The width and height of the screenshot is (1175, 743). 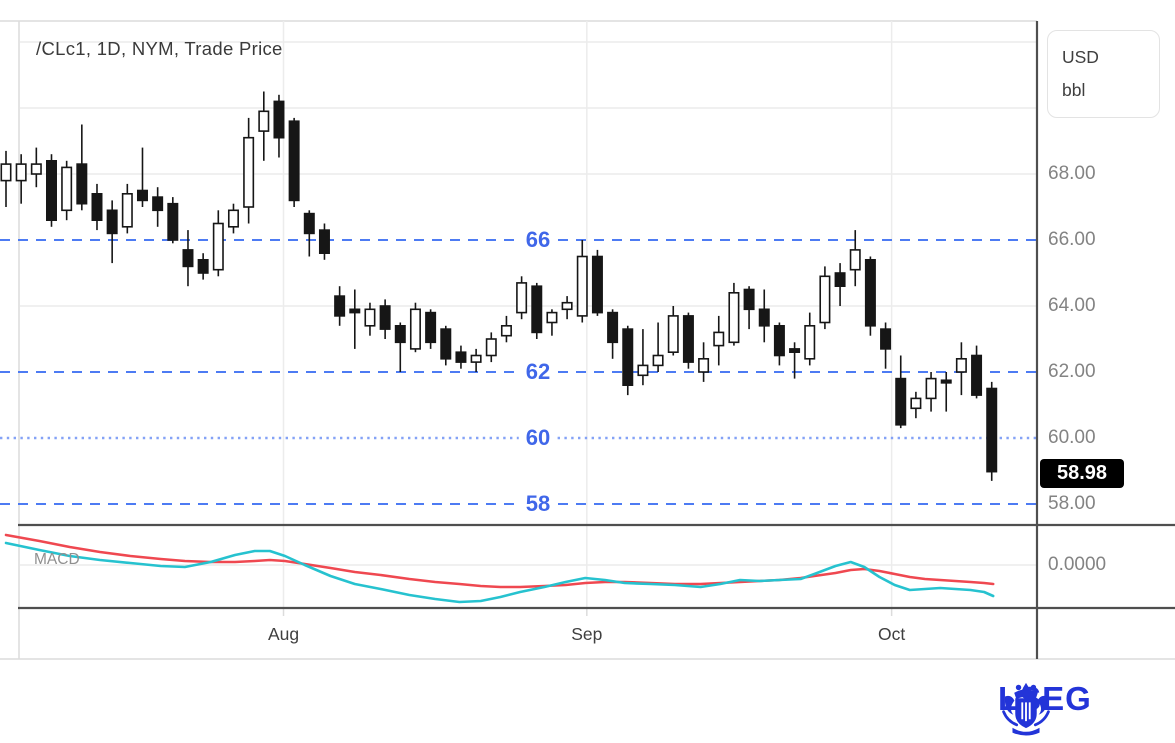 I want to click on time-axis-label: Sep, so click(x=587, y=634).